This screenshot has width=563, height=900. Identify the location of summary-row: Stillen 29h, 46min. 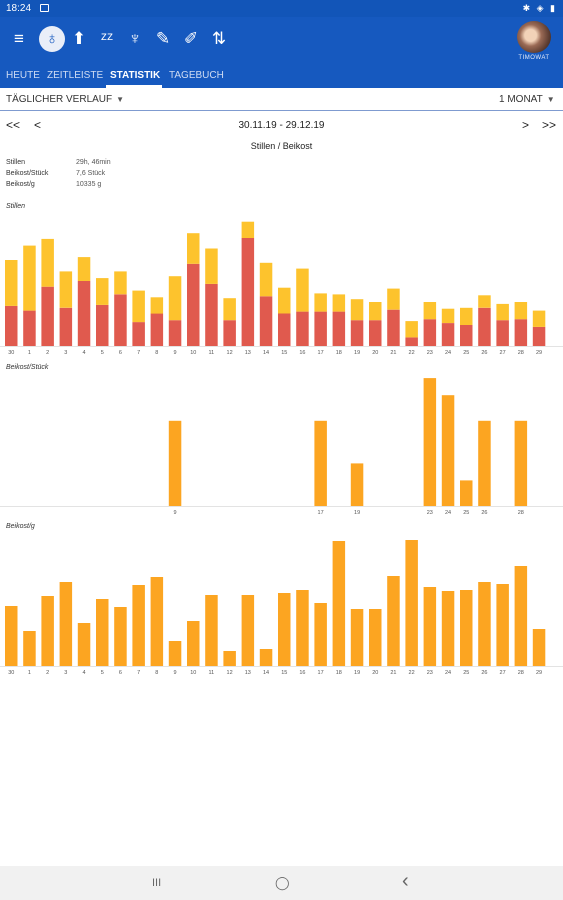
(58, 162).